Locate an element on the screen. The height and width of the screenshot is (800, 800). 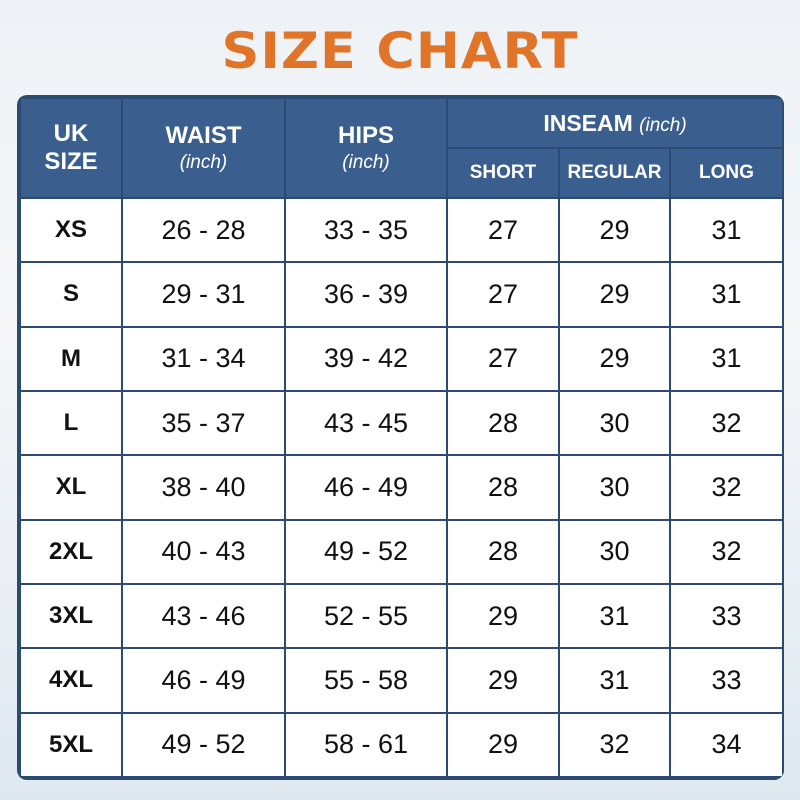
header-hips: HIPS (inch) is located at coordinates (366, 148).